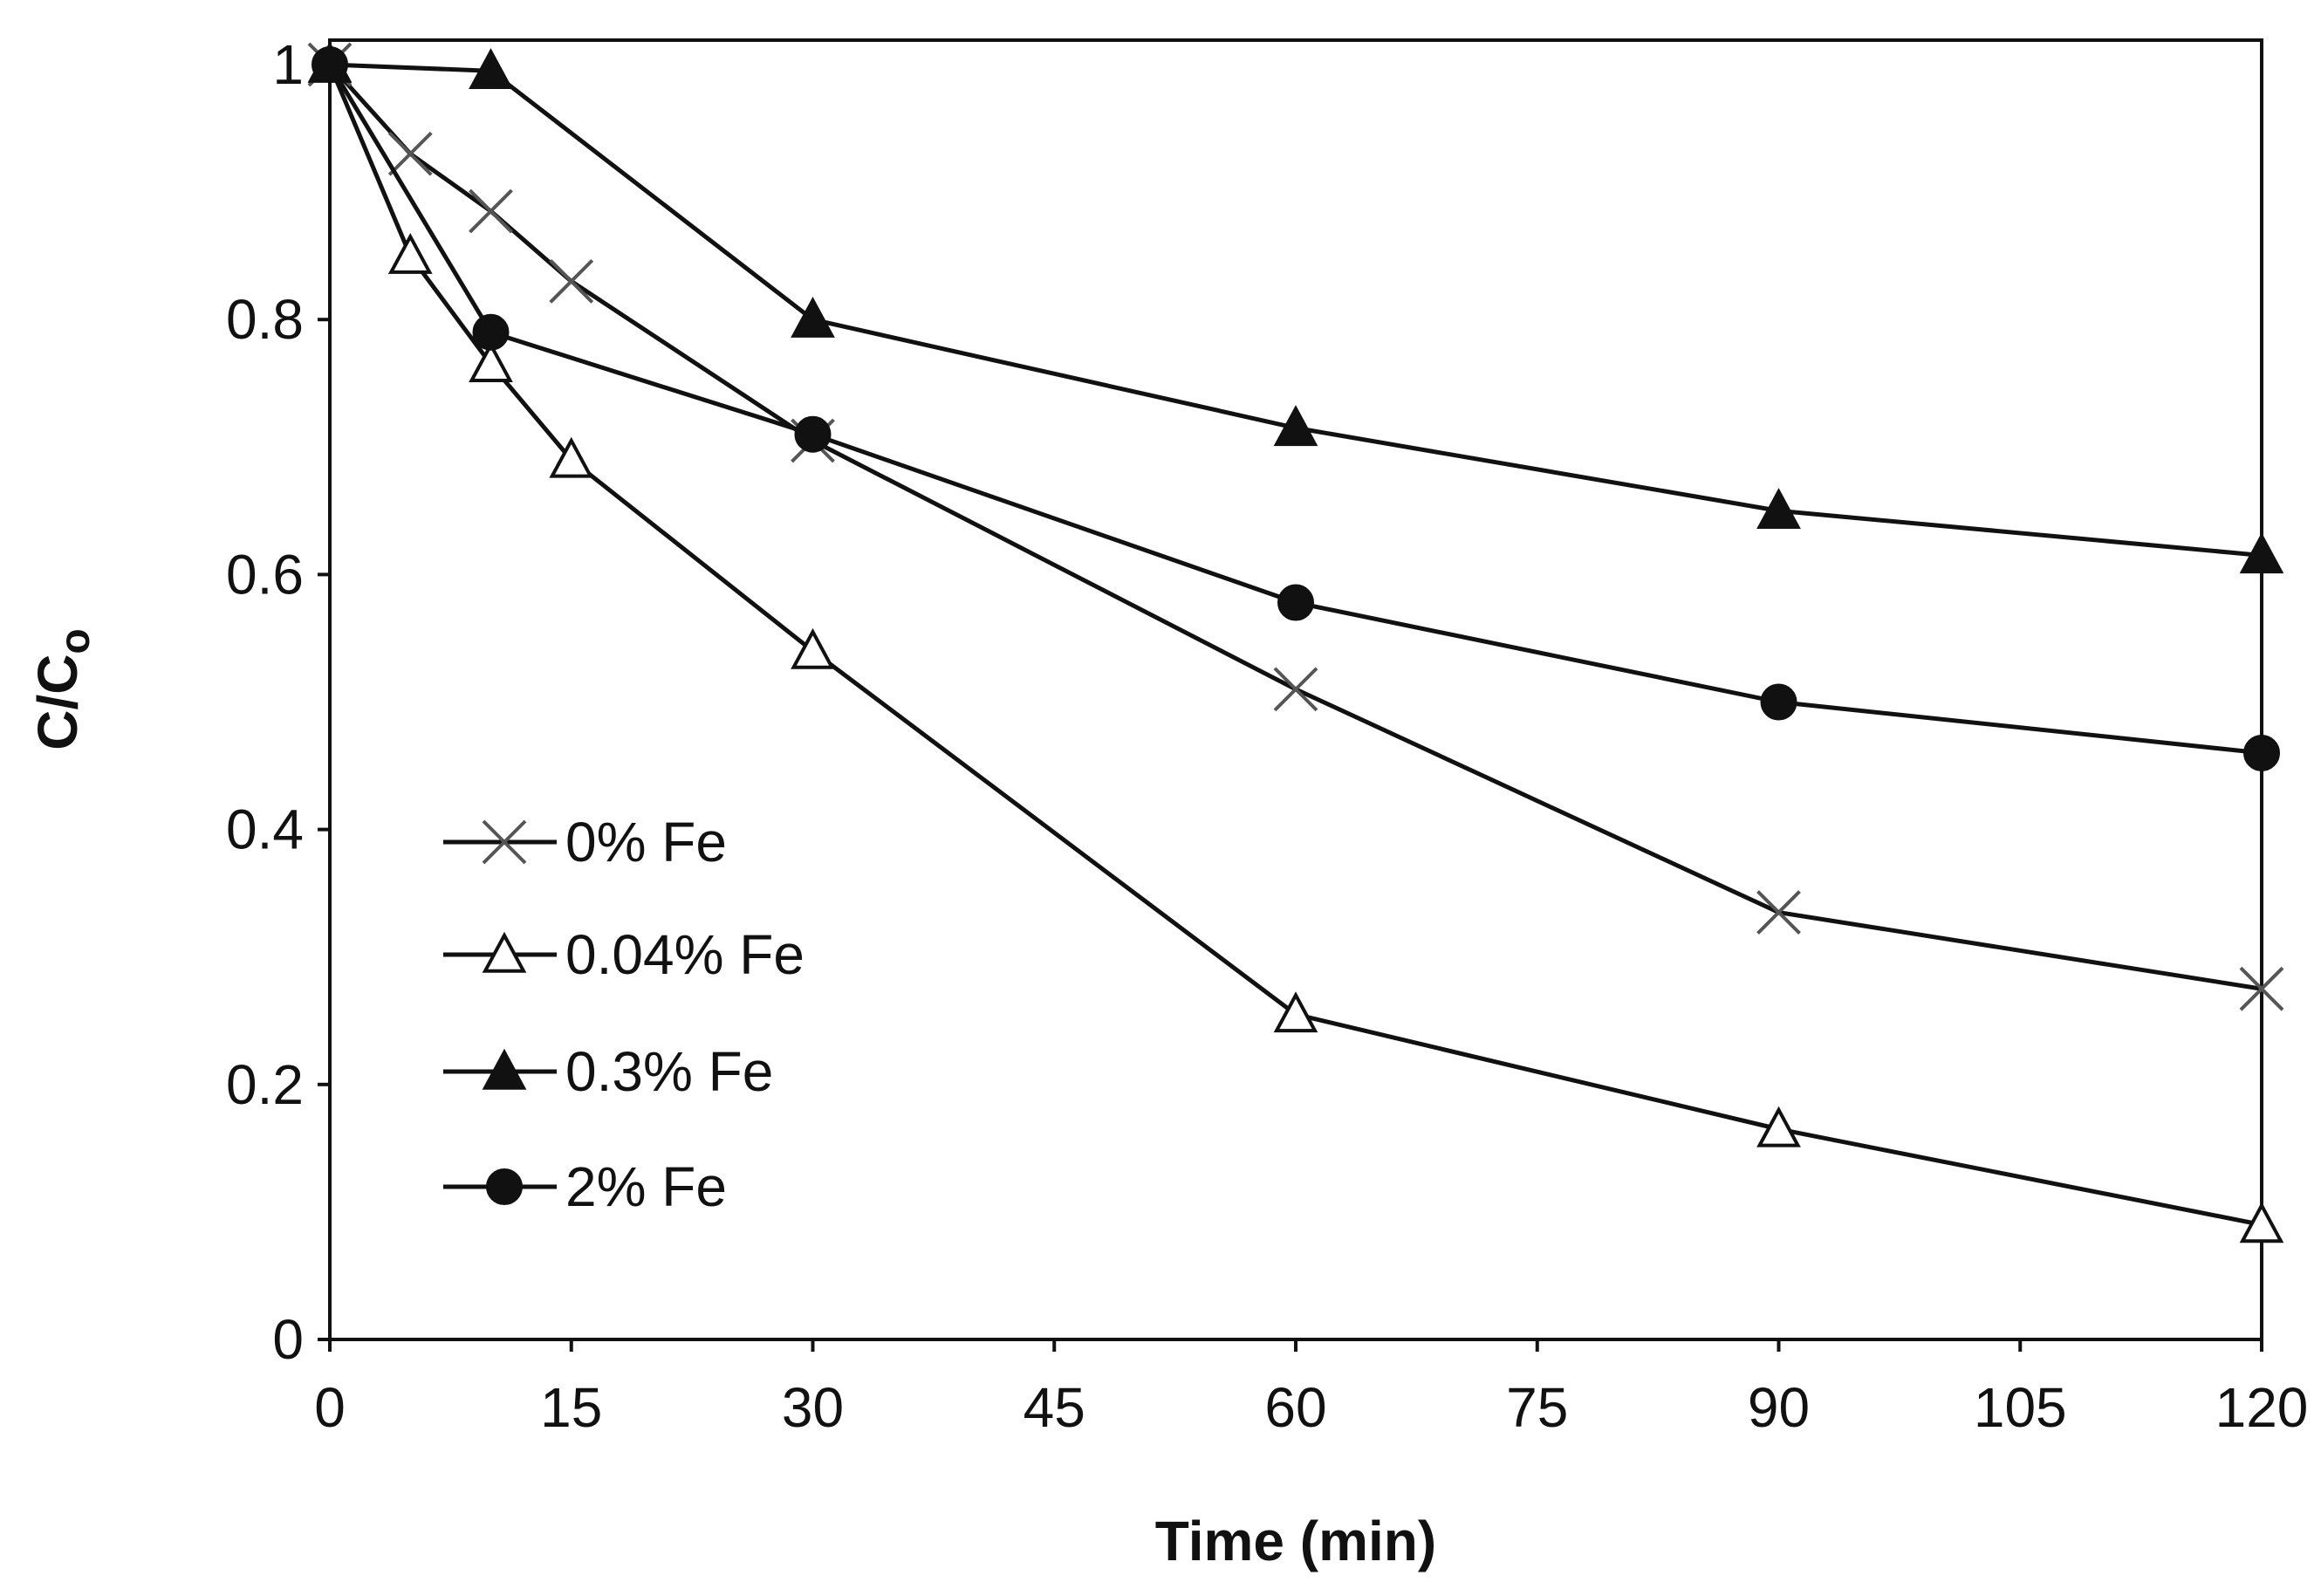 The width and height of the screenshot is (2321, 1596). Describe the element at coordinates (1295, 1408) in the screenshot. I see `x-tick-label: 60` at that location.